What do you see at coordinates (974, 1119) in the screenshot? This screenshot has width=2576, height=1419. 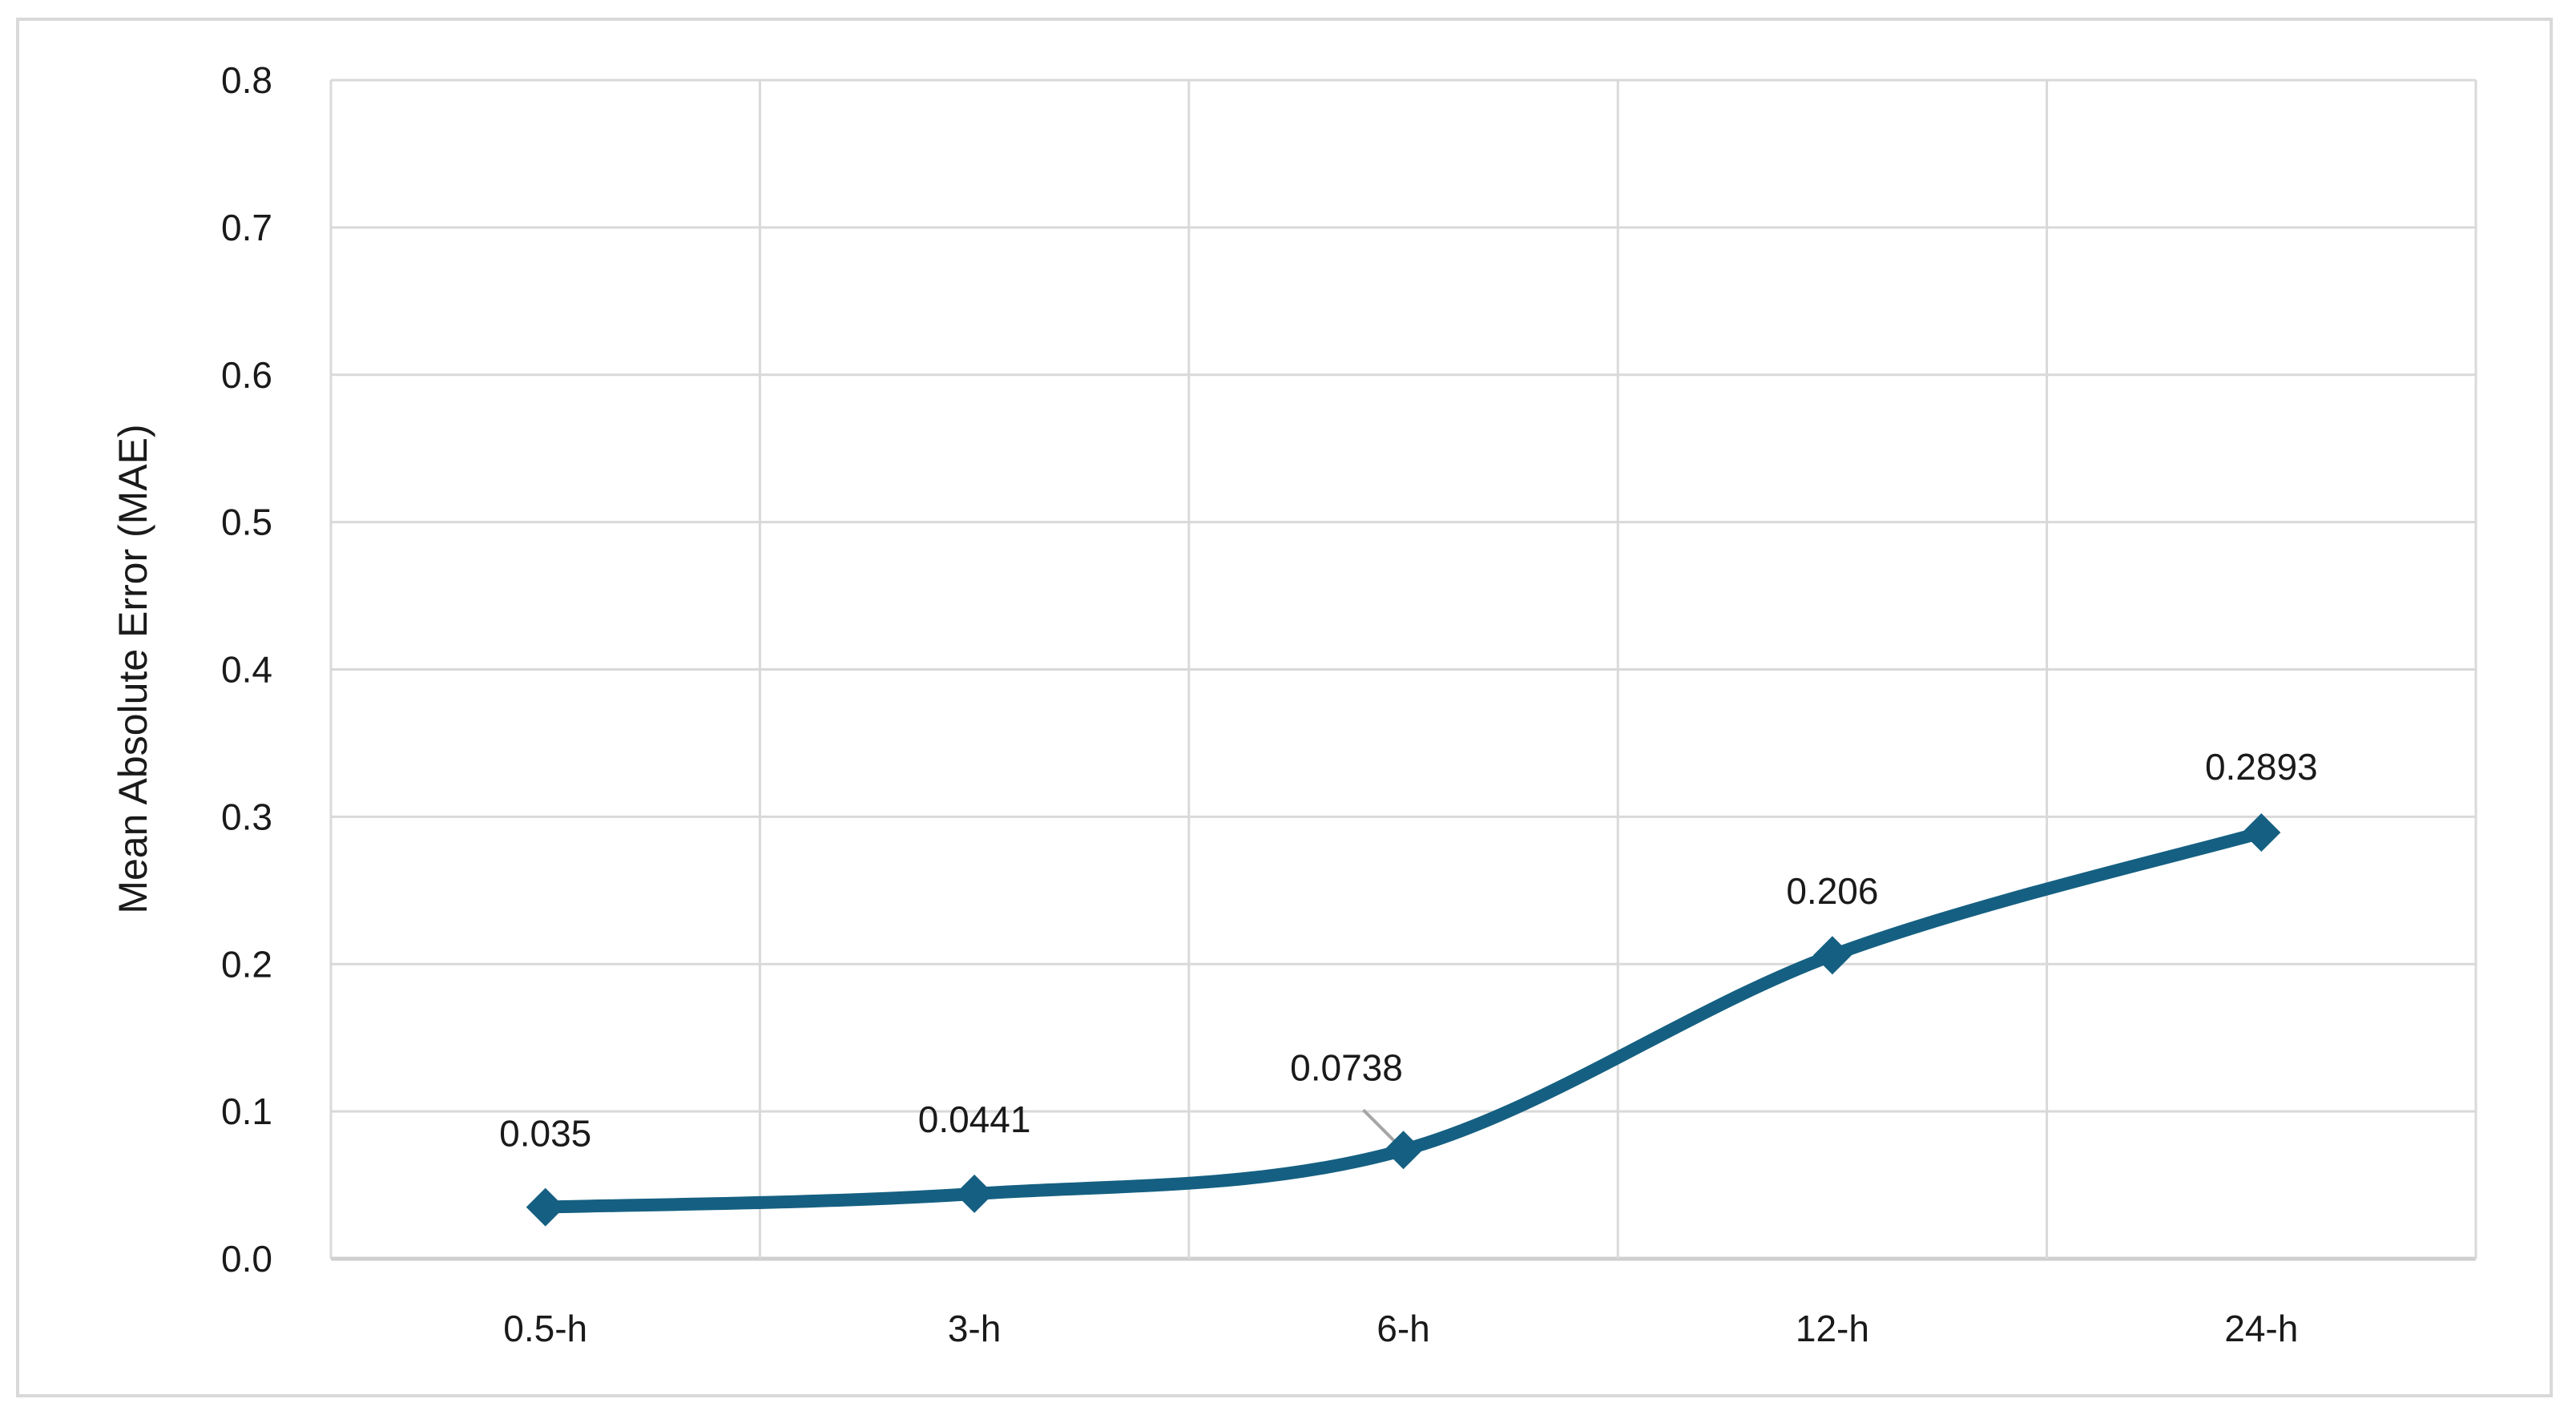 I see `data-label: 0.0441` at bounding box center [974, 1119].